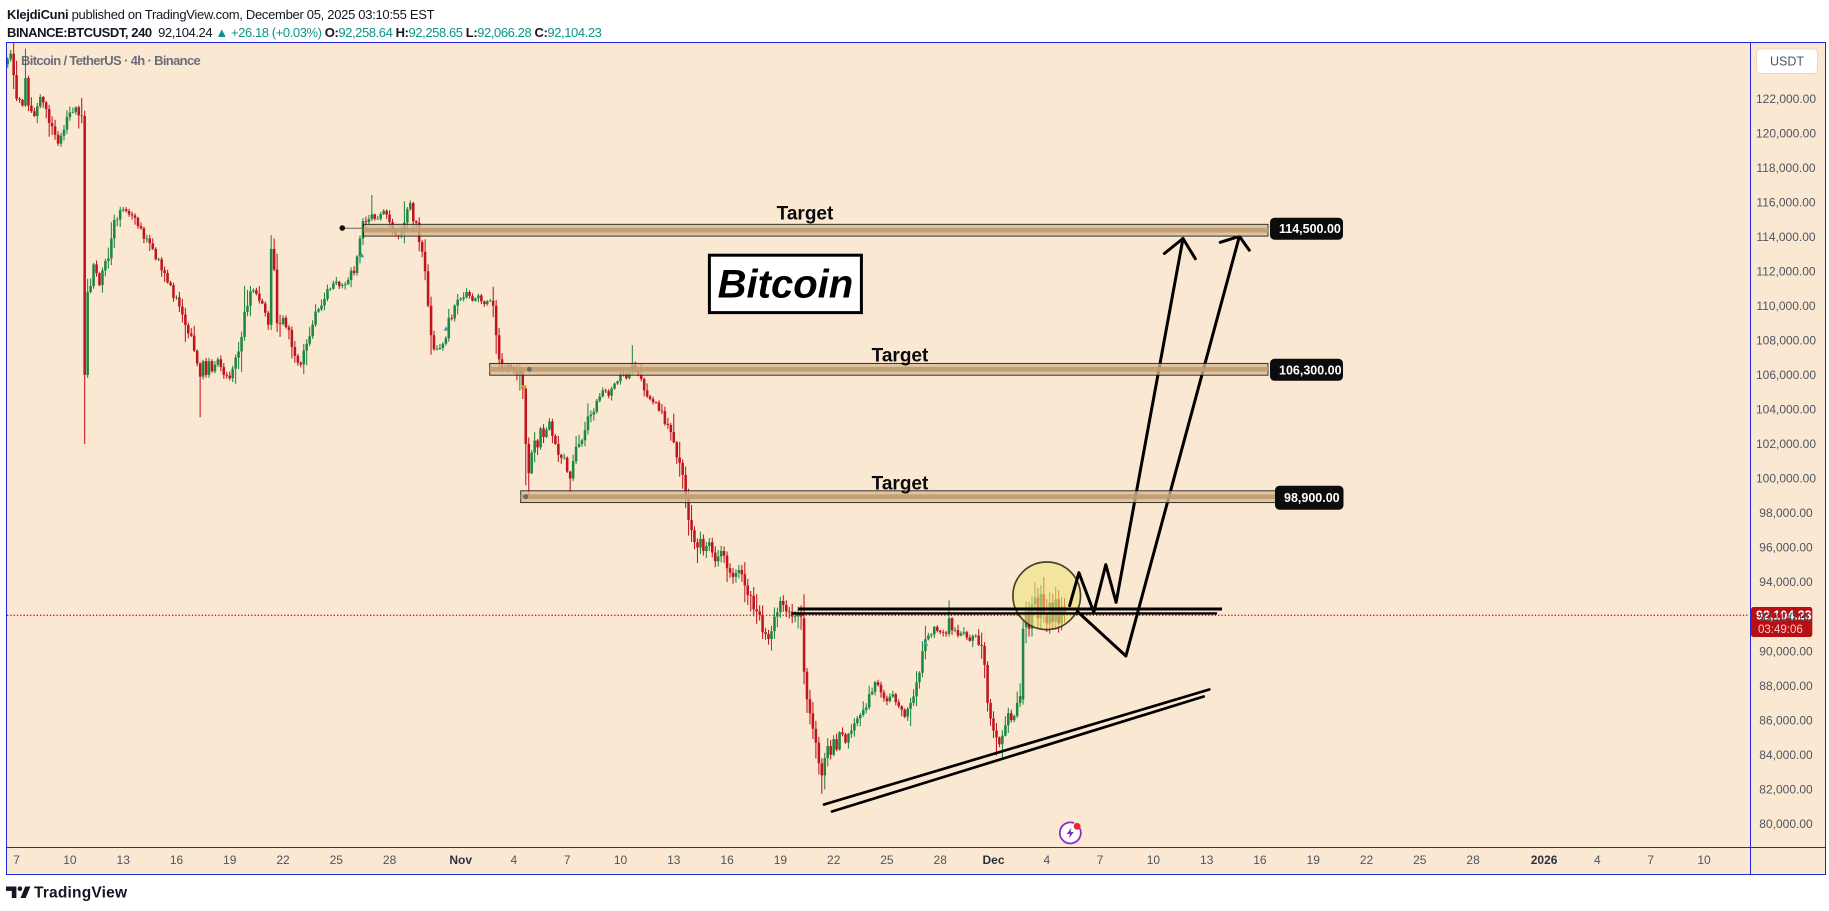 This screenshot has width=1829, height=911. Describe the element at coordinates (1786, 789) in the screenshot. I see `svg-text: 82,000.00` at that location.